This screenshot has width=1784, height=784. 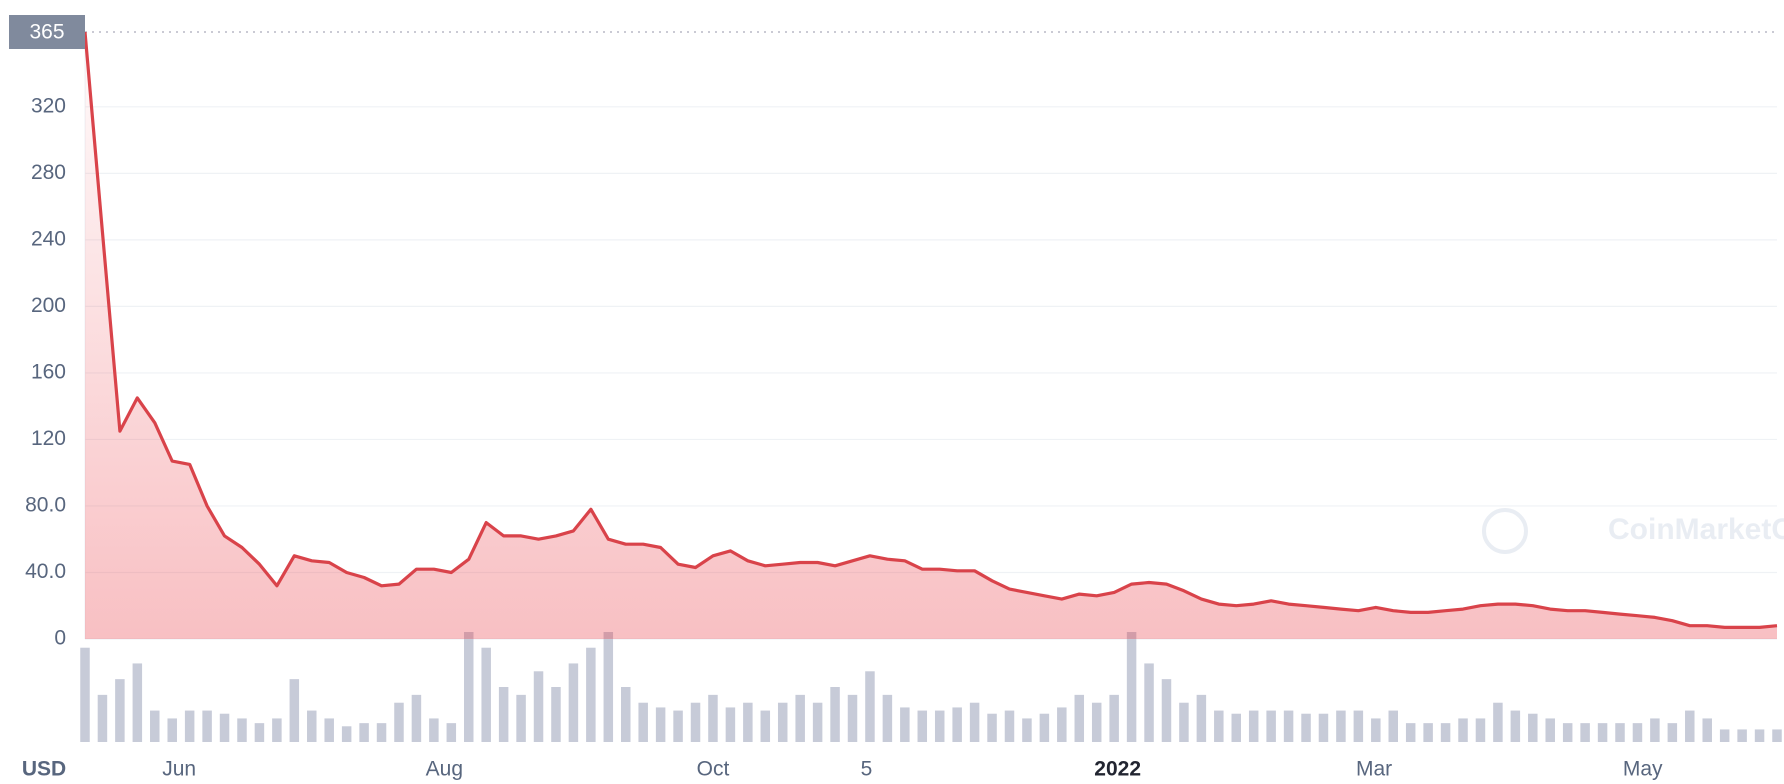 I want to click on watermark: CoinMarketCap, so click(x=1696, y=529).